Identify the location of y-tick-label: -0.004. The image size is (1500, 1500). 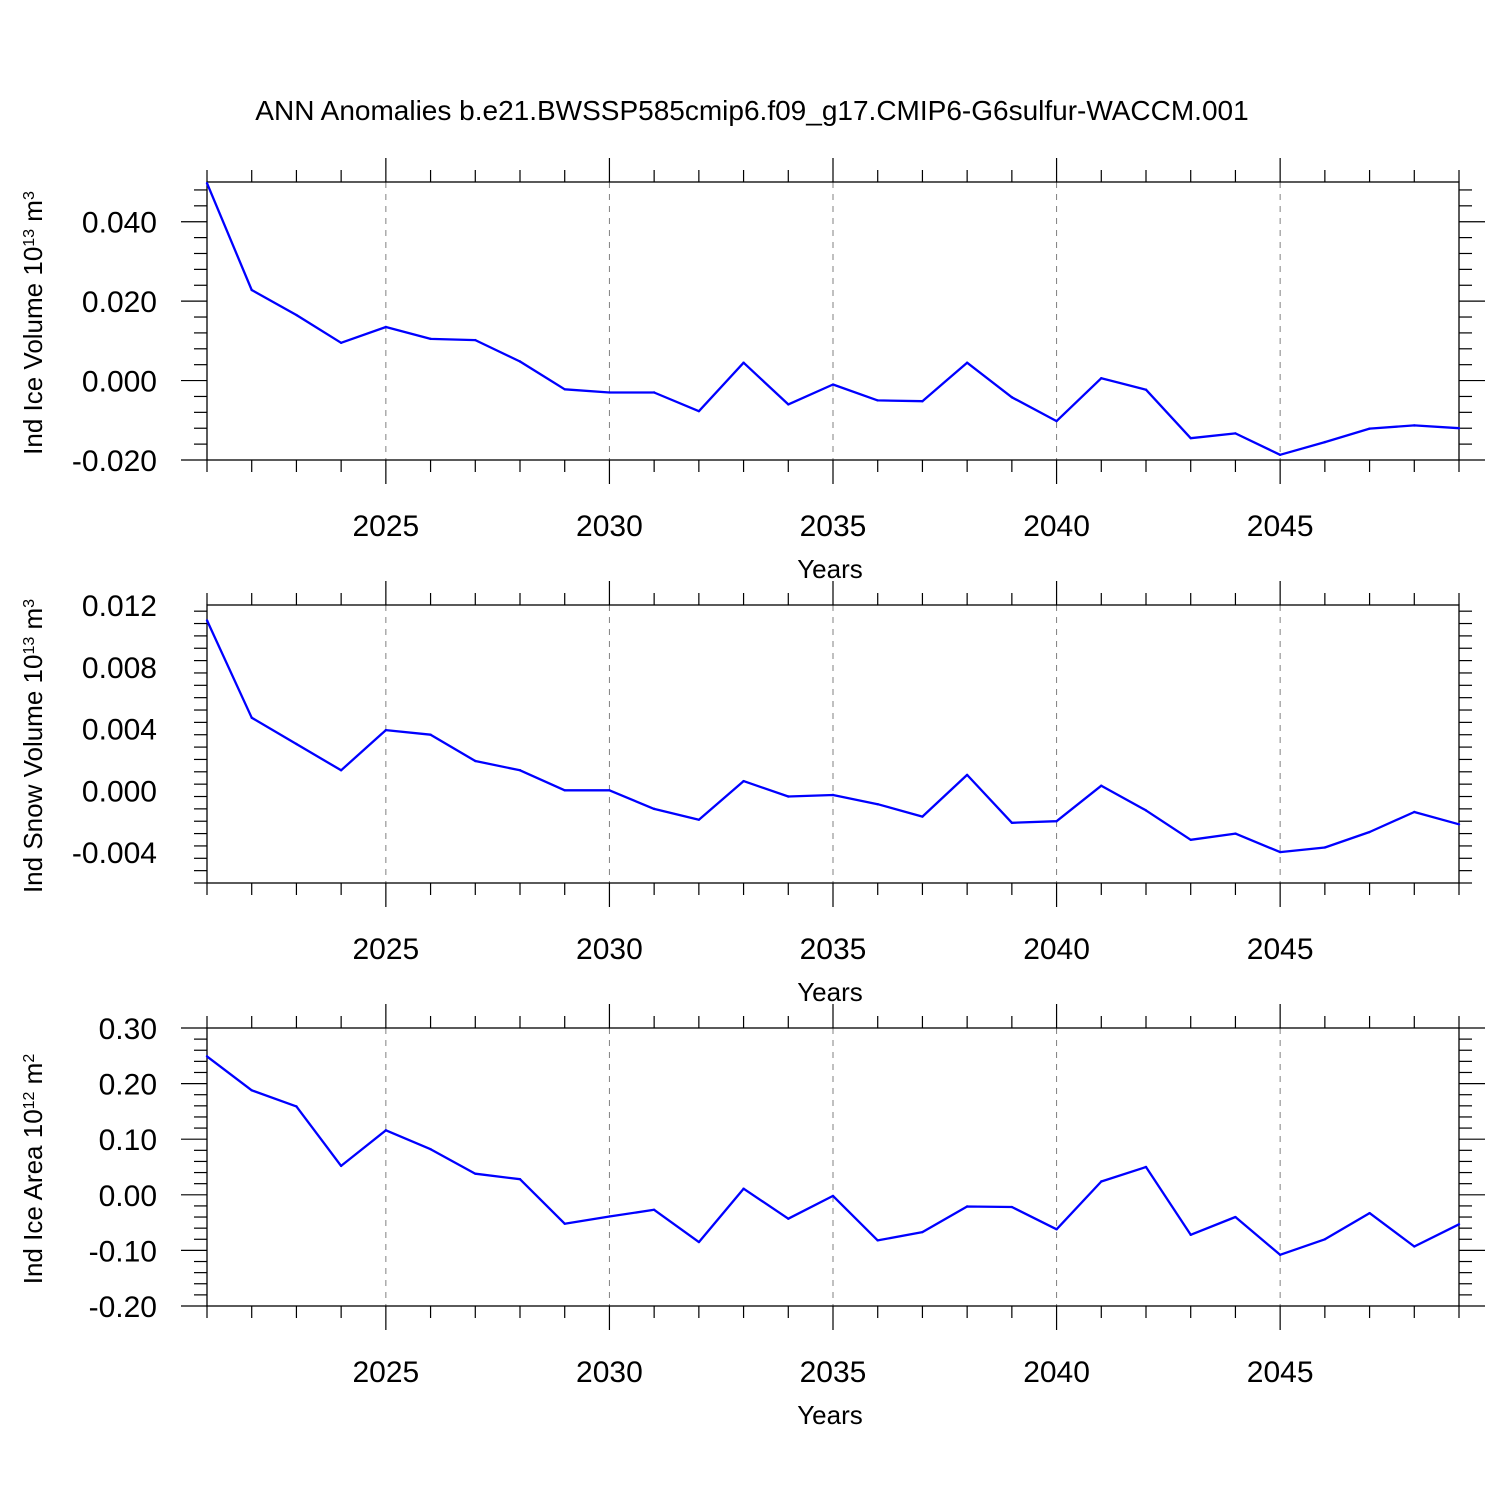
(114, 853).